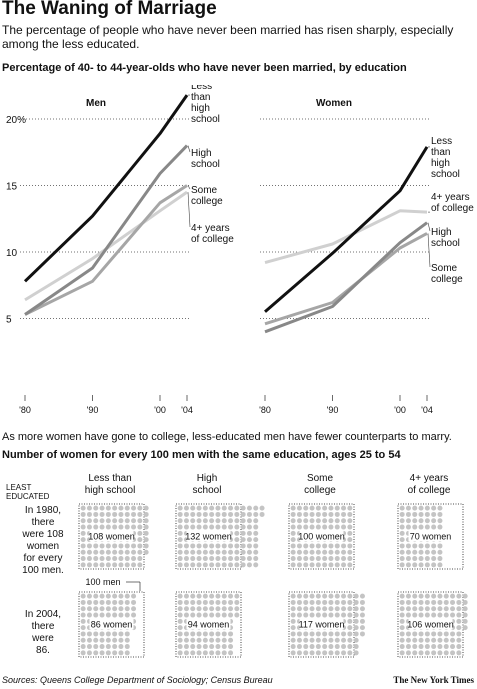 The height and width of the screenshot is (689, 477). Describe the element at coordinates (321, 537) in the screenshot. I see `value-label: 100 women` at that location.